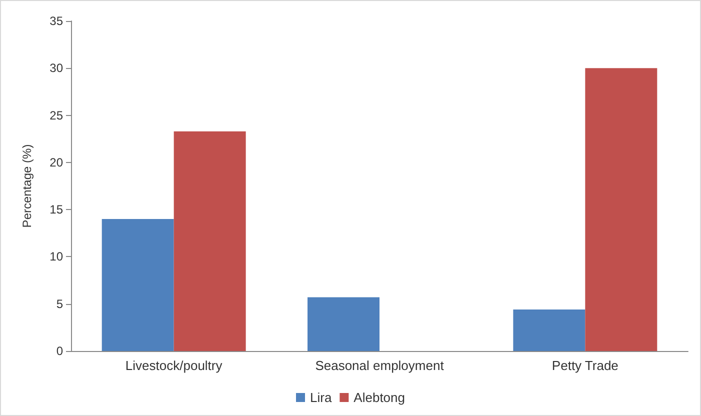 Image resolution: width=701 pixels, height=416 pixels. Describe the element at coordinates (60, 303) in the screenshot. I see `y-tick-label: 5` at that location.